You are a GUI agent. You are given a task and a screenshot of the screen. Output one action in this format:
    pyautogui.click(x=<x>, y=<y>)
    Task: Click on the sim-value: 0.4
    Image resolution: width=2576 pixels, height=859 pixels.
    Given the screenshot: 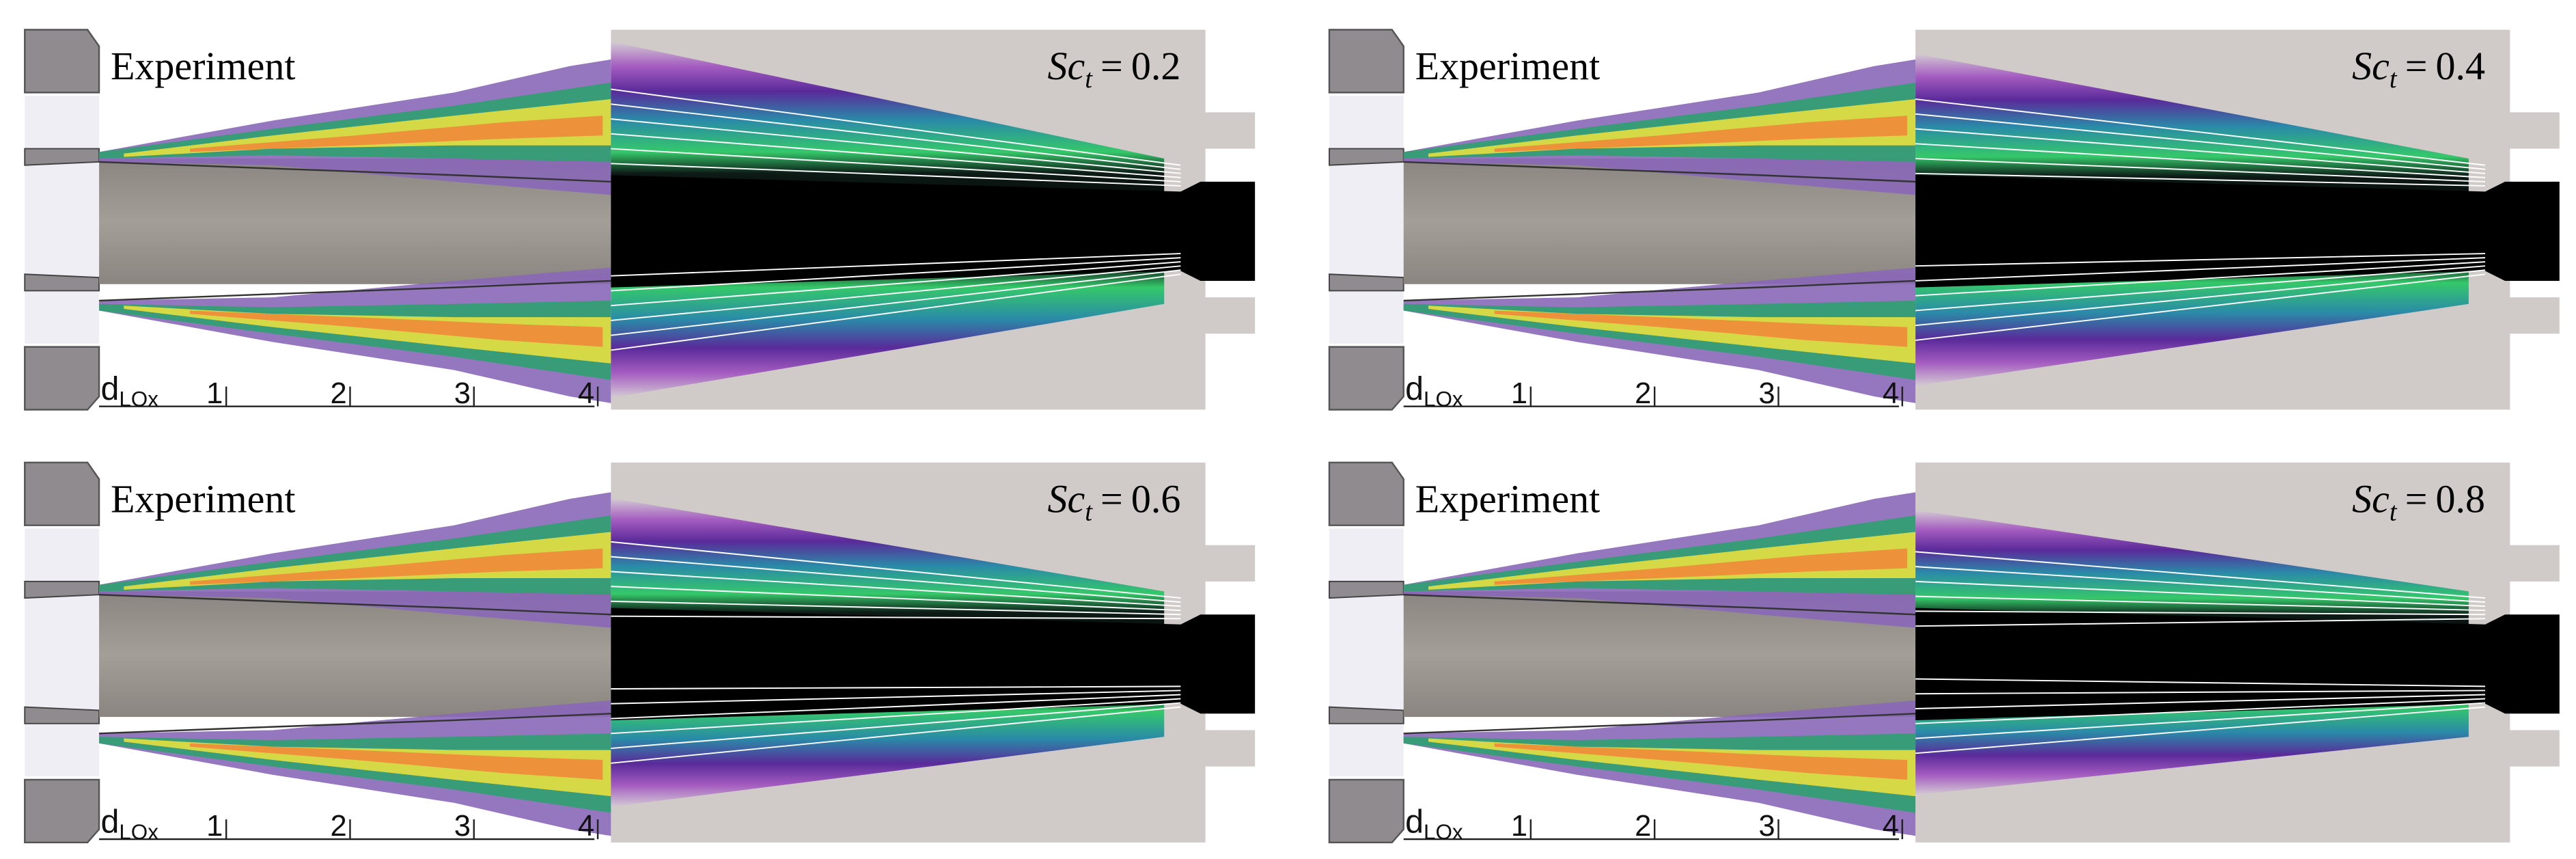 What is the action you would take?
    pyautogui.click(x=2461, y=66)
    